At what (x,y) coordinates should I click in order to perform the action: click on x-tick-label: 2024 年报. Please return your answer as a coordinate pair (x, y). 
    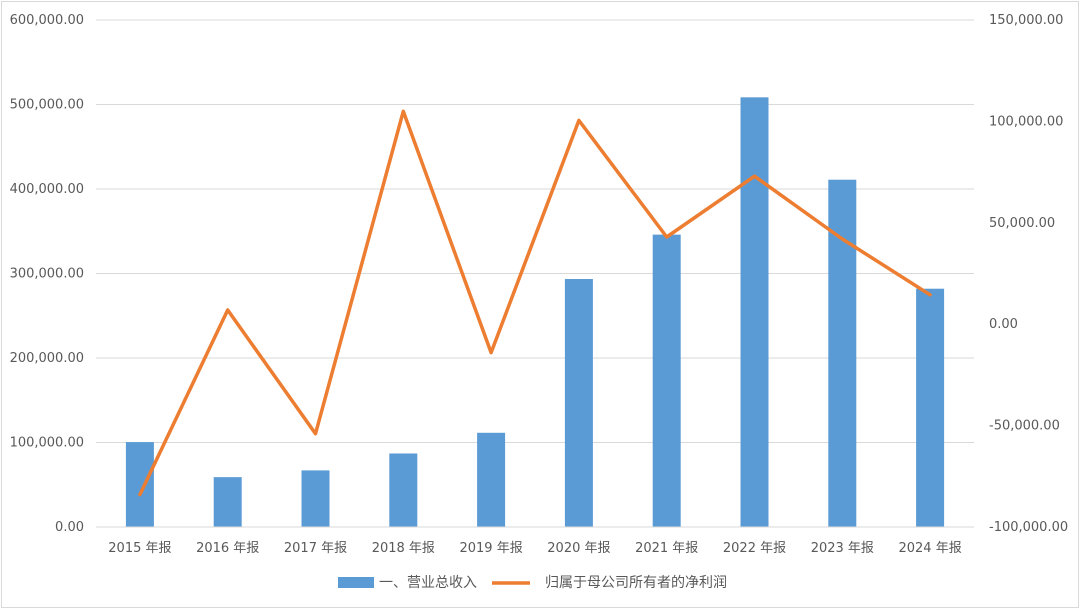
    Looking at the image, I should click on (929, 548).